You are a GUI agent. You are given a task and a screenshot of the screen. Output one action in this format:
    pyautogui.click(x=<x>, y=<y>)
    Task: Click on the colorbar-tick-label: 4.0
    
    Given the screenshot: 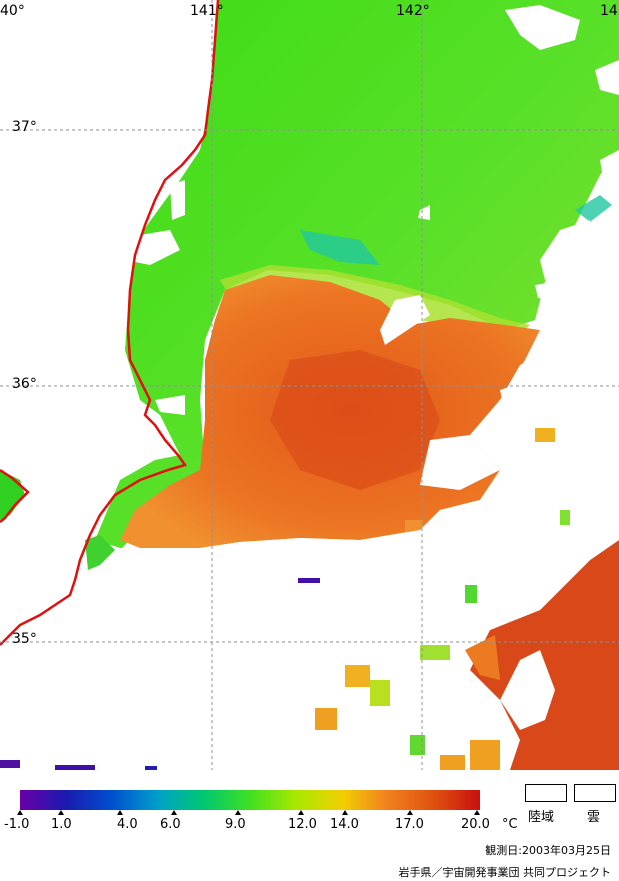 What is the action you would take?
    pyautogui.click(x=127, y=824)
    